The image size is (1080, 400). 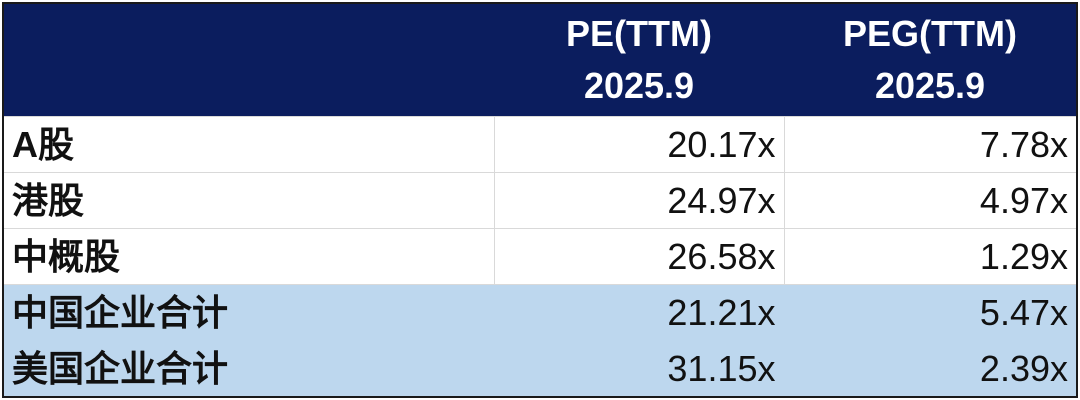 What do you see at coordinates (248, 256) in the screenshot?
I see `row-label: 中概股` at bounding box center [248, 256].